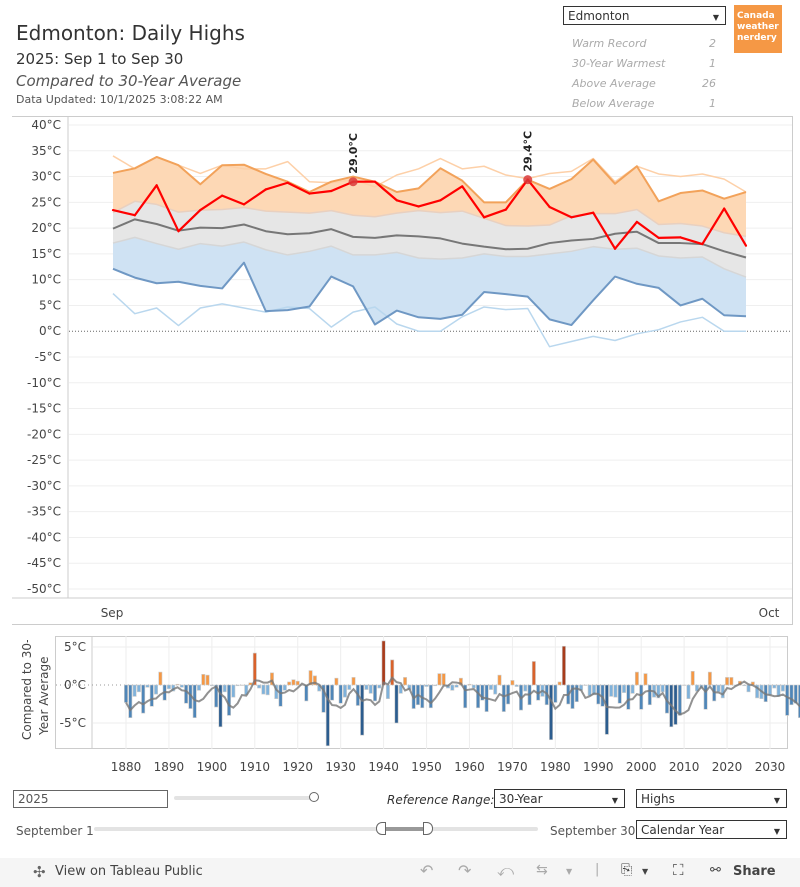 Image resolution: width=800 pixels, height=887 pixels. I want to click on refresh-icon: ⇆, so click(542, 870).